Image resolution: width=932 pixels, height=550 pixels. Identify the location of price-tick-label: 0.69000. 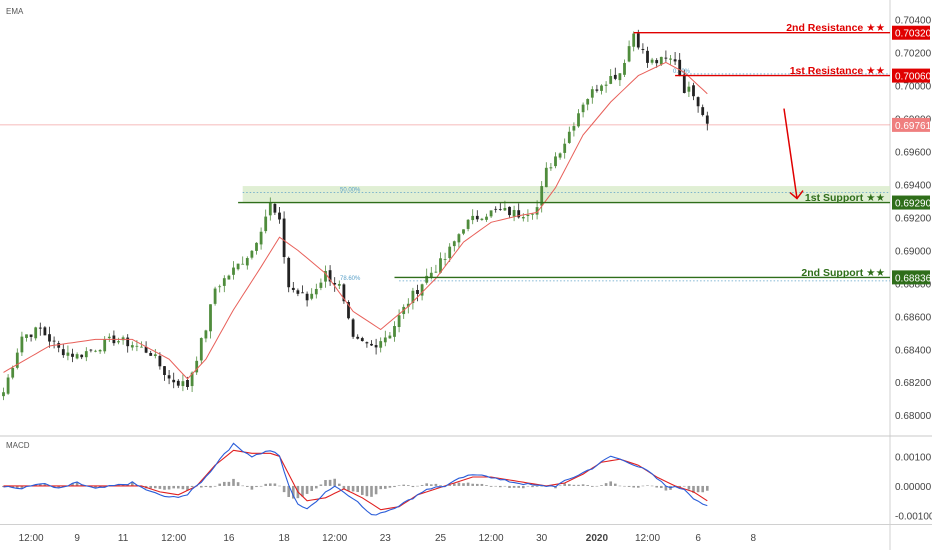
(913, 251).